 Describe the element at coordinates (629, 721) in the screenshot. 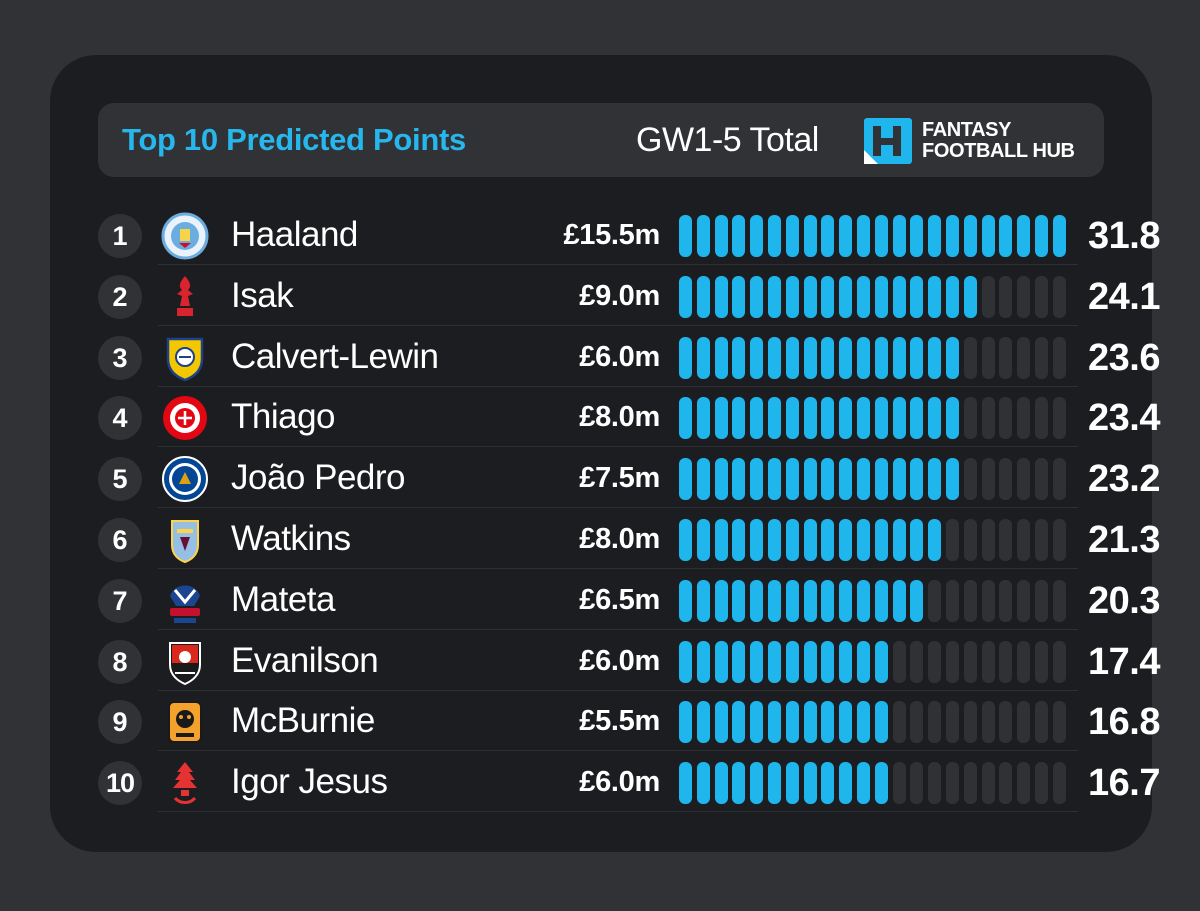

I see `table-row: 9 McBurnie £5.5m 16.8` at that location.